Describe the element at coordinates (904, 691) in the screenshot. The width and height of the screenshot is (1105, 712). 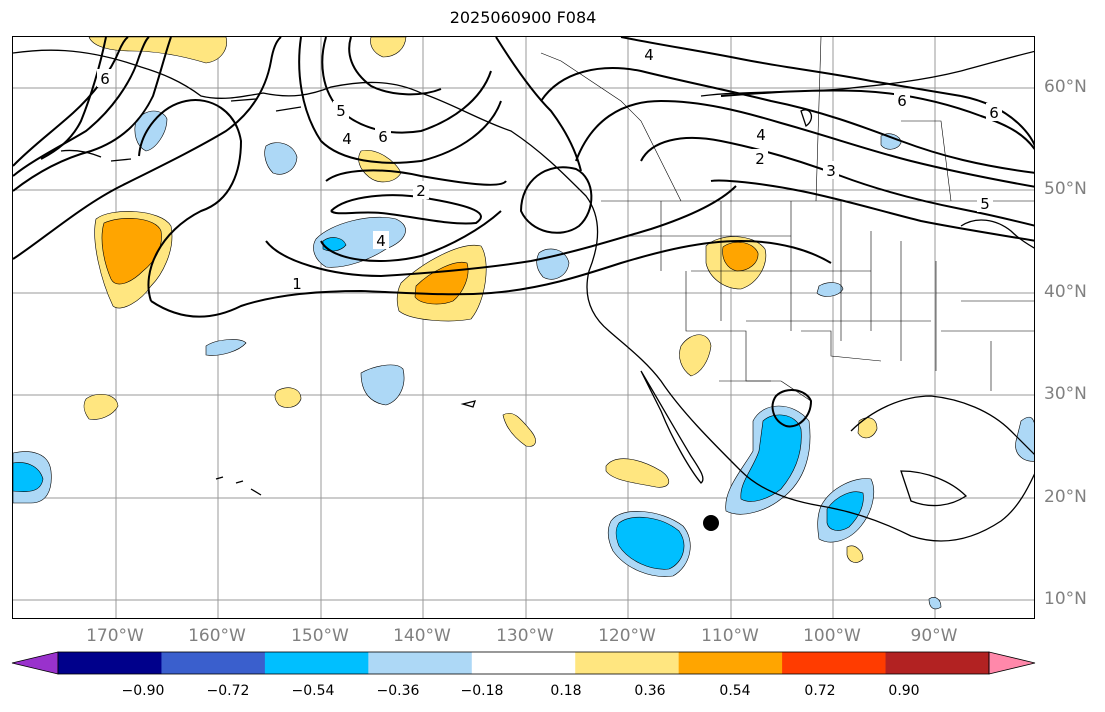
I see `colorbar-tick-label: 0.90` at that location.